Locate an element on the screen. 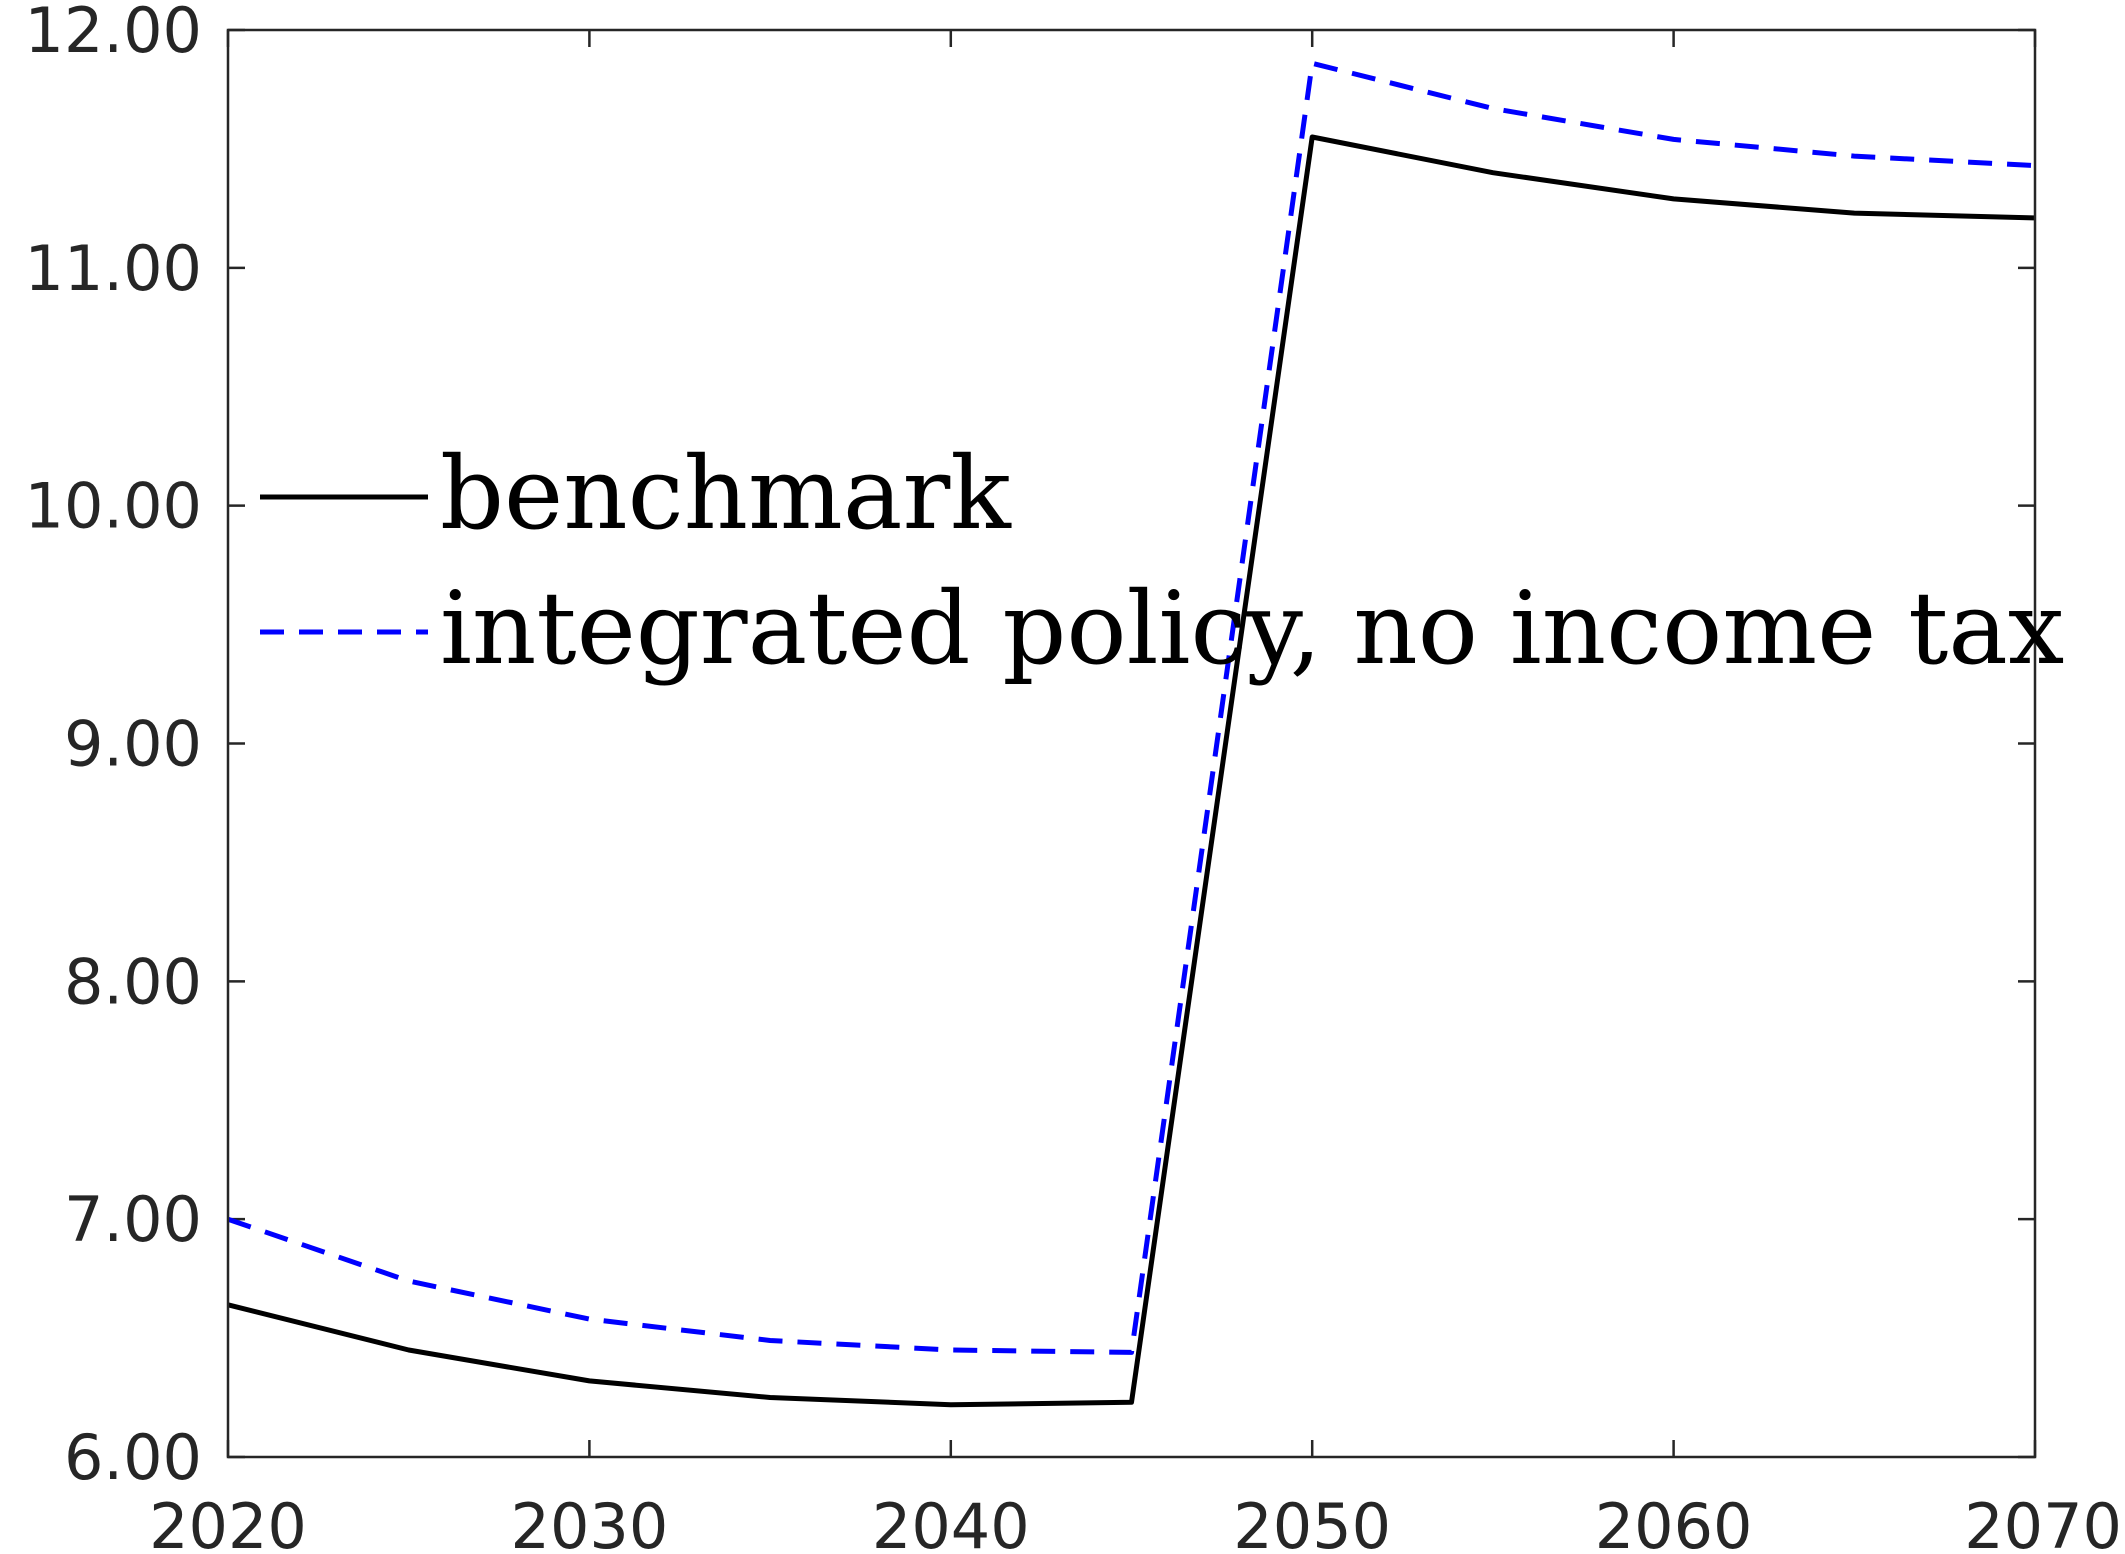  x-tick-label: 2060 is located at coordinates (1674, 1522).